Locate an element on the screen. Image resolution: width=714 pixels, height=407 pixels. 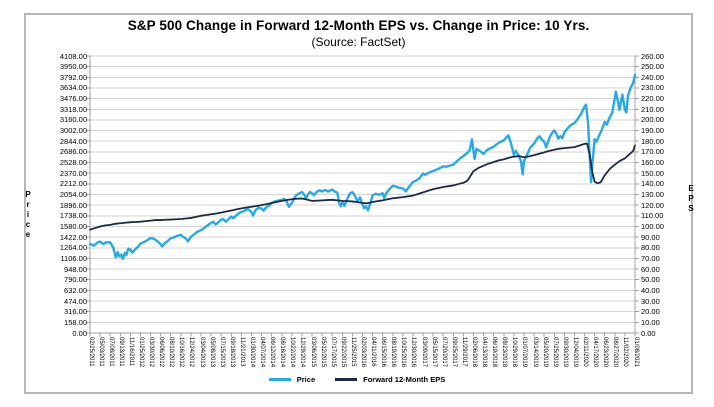
x-axis-tick-label: 04/17/2020 is located at coordinates (595, 352).